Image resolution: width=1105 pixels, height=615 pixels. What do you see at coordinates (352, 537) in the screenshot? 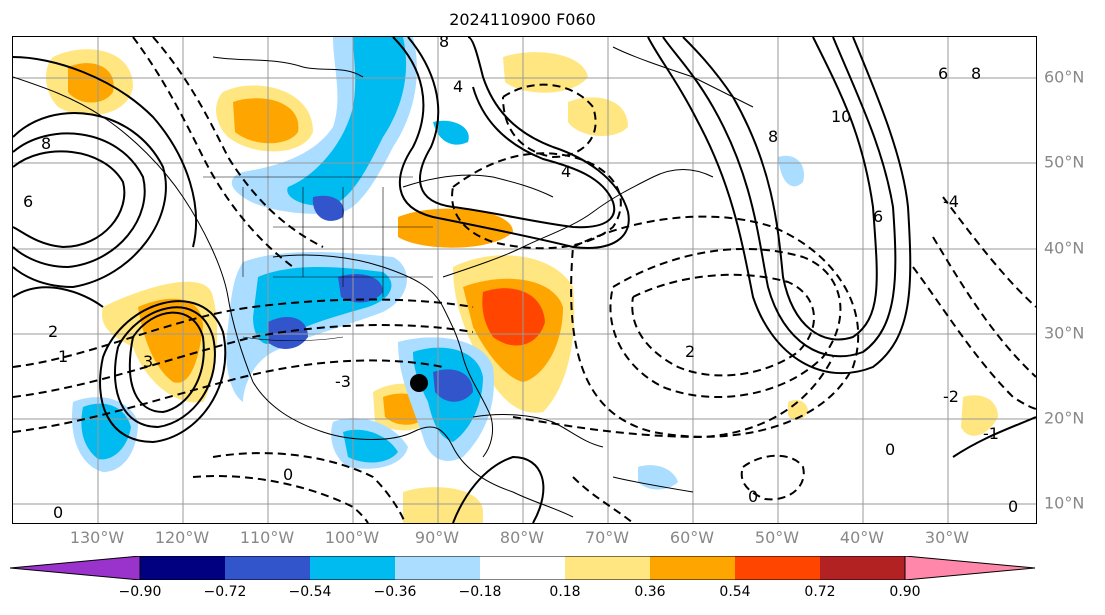
I see `lon-label: 100°W` at bounding box center [352, 537].